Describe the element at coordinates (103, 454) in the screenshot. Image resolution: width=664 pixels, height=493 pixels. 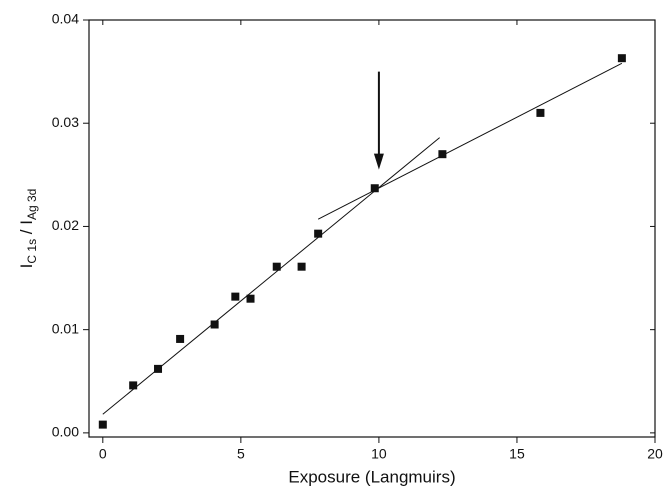
I see `x-tick-label: 0` at that location.